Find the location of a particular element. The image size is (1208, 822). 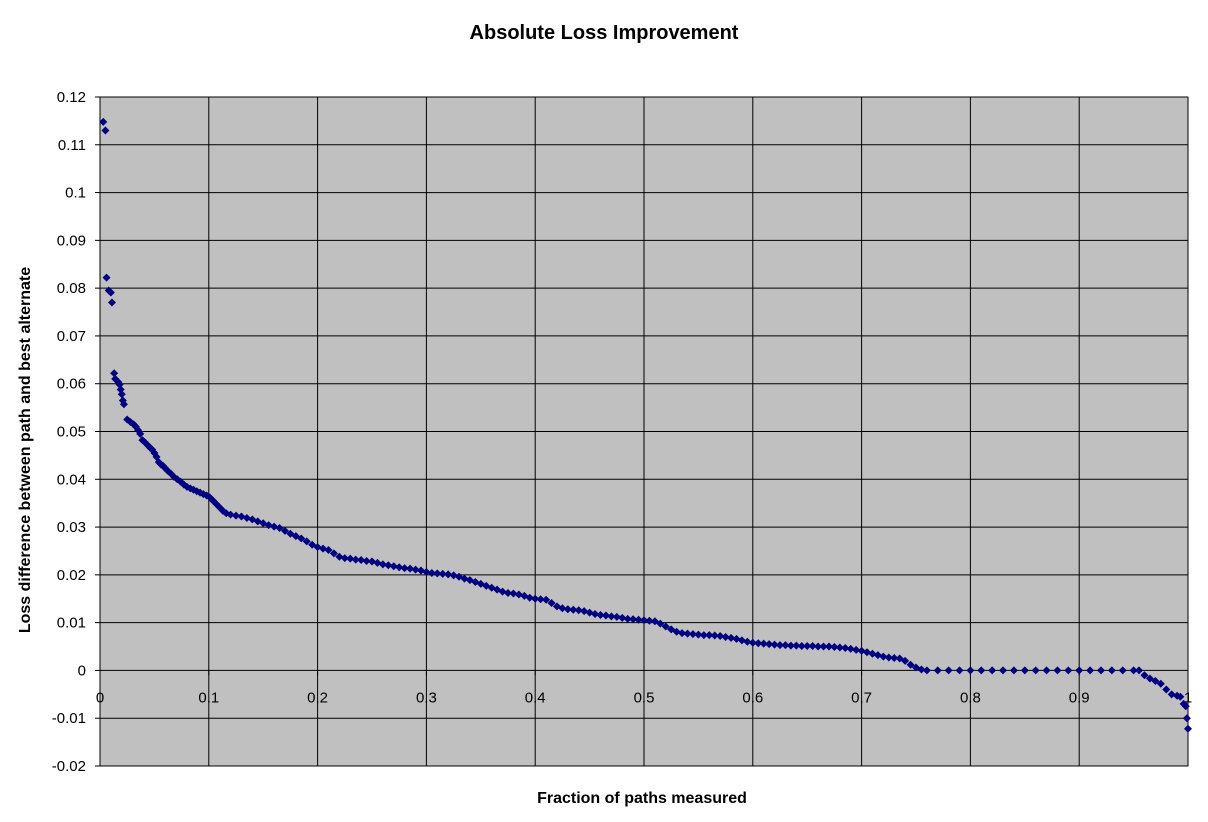

x-tick-label: 0.4 is located at coordinates (535, 697).